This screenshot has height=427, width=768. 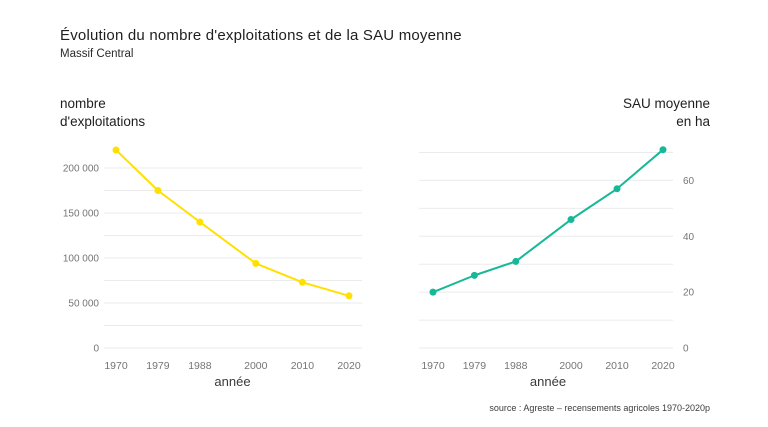 What do you see at coordinates (81, 169) in the screenshot?
I see `y-tick-label: 200 000` at bounding box center [81, 169].